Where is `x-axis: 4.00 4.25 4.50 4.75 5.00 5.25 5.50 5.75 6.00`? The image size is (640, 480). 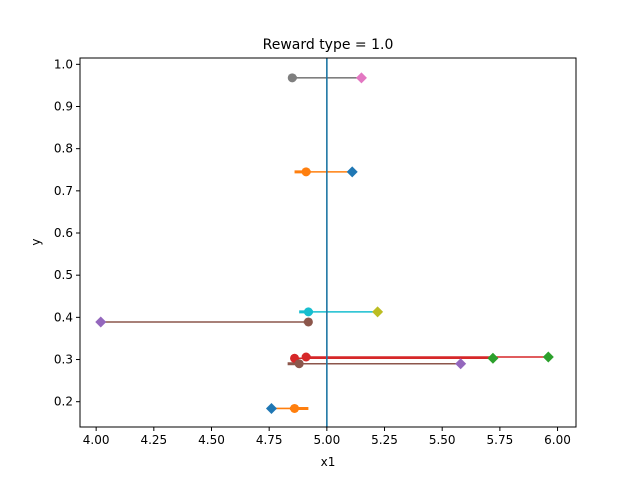 x-axis: 4.00 4.25 4.50 4.75 5.00 5.25 5.50 5.75 6.00 is located at coordinates (327, 437).